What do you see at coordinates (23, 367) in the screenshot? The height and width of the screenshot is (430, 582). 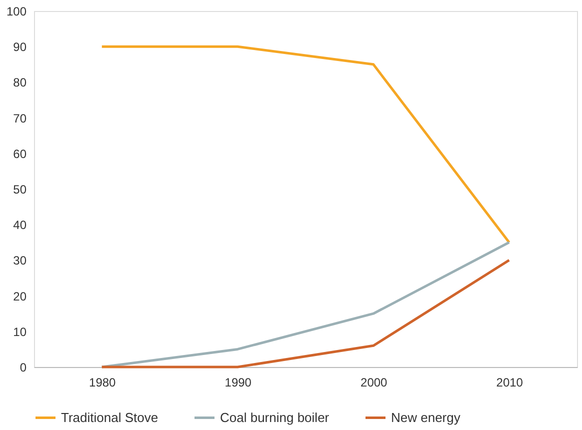 I see `y-tick-label: 0` at bounding box center [23, 367].